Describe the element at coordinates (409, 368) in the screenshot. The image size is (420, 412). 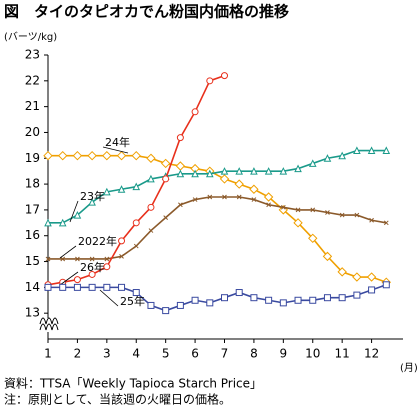
I see `x-axis-label: (月)` at that location.